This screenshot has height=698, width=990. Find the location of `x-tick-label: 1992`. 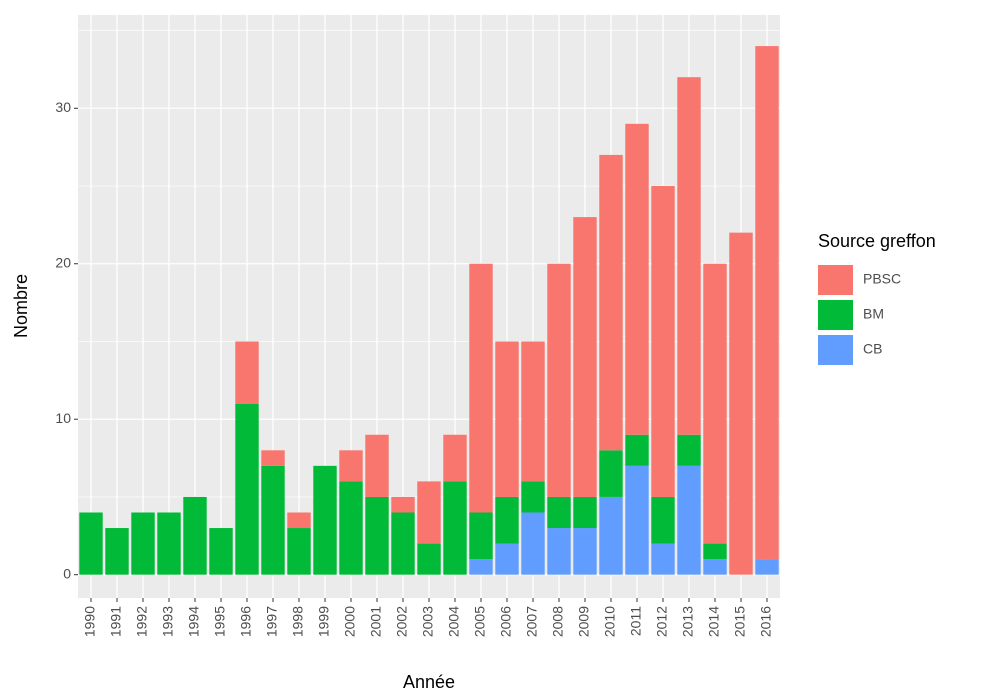

x-tick-label: 1992 is located at coordinates (142, 621).